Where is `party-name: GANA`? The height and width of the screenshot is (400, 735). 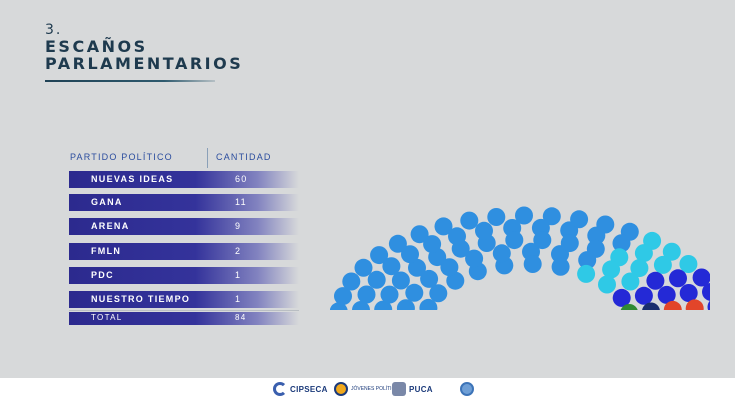
party-name: GANA is located at coordinates (107, 202).